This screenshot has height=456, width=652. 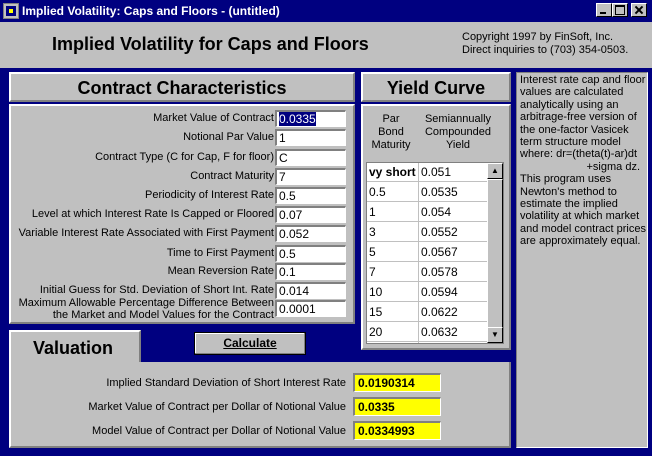 What do you see at coordinates (310, 253) in the screenshot?
I see `time-to-first-payment-input: 0.5` at bounding box center [310, 253].